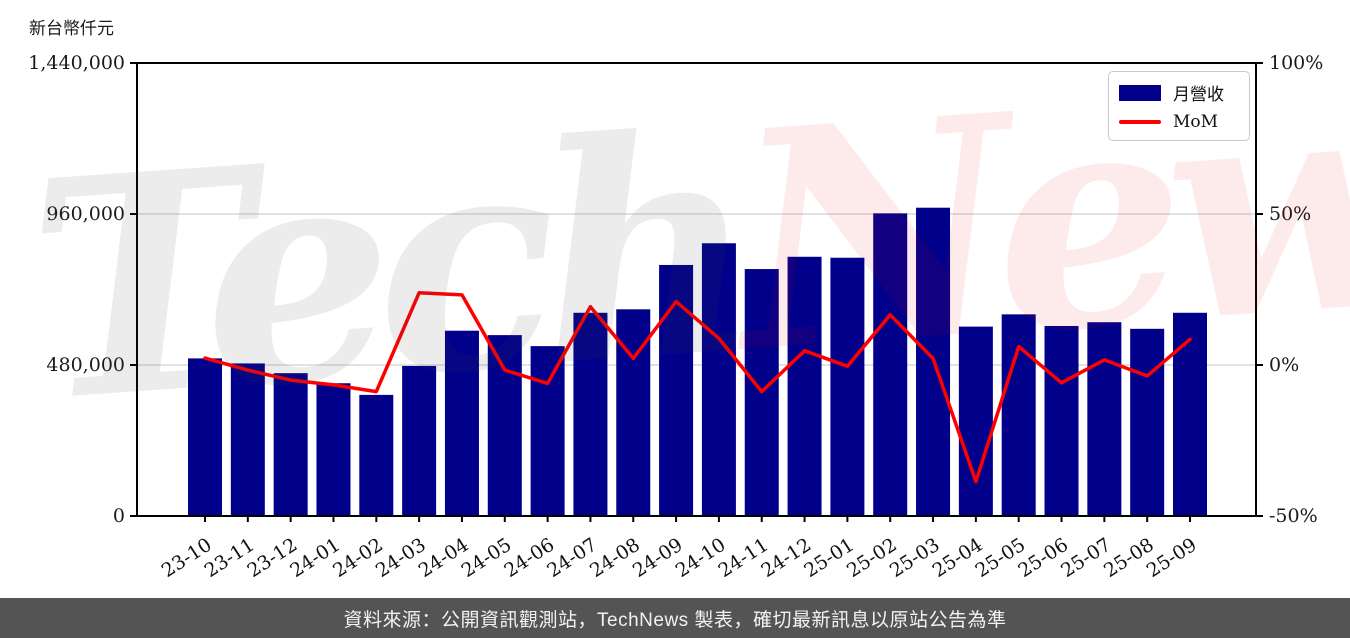 Image resolution: width=1350 pixels, height=638 pixels. Describe the element at coordinates (1293, 516) in the screenshot. I see `right-tick-label: -50%` at that location.